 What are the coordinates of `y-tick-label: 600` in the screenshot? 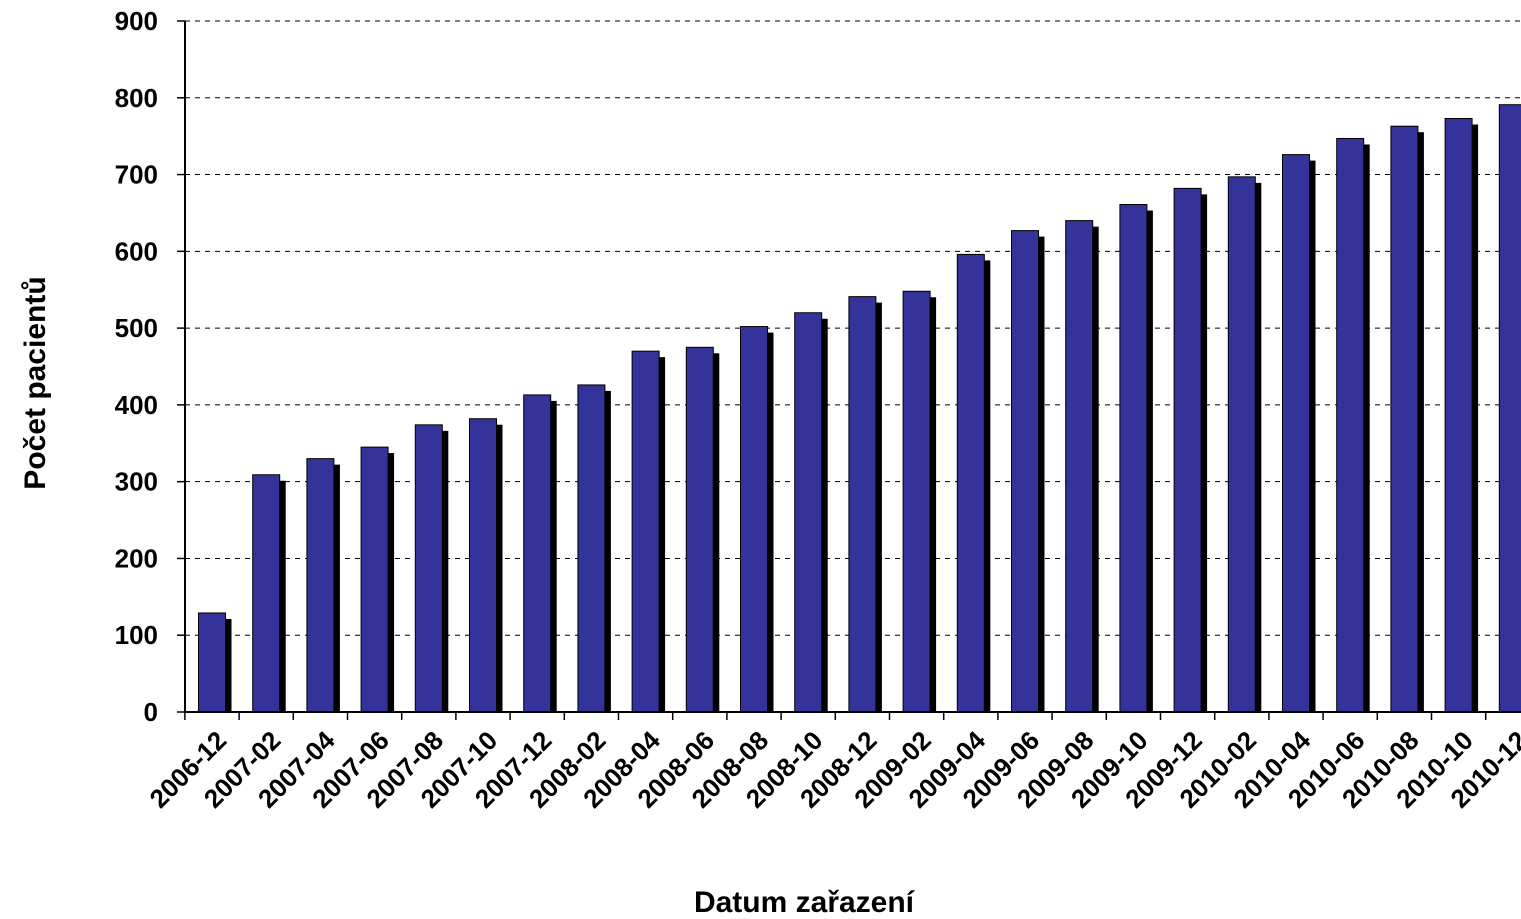 It's located at (136, 251).